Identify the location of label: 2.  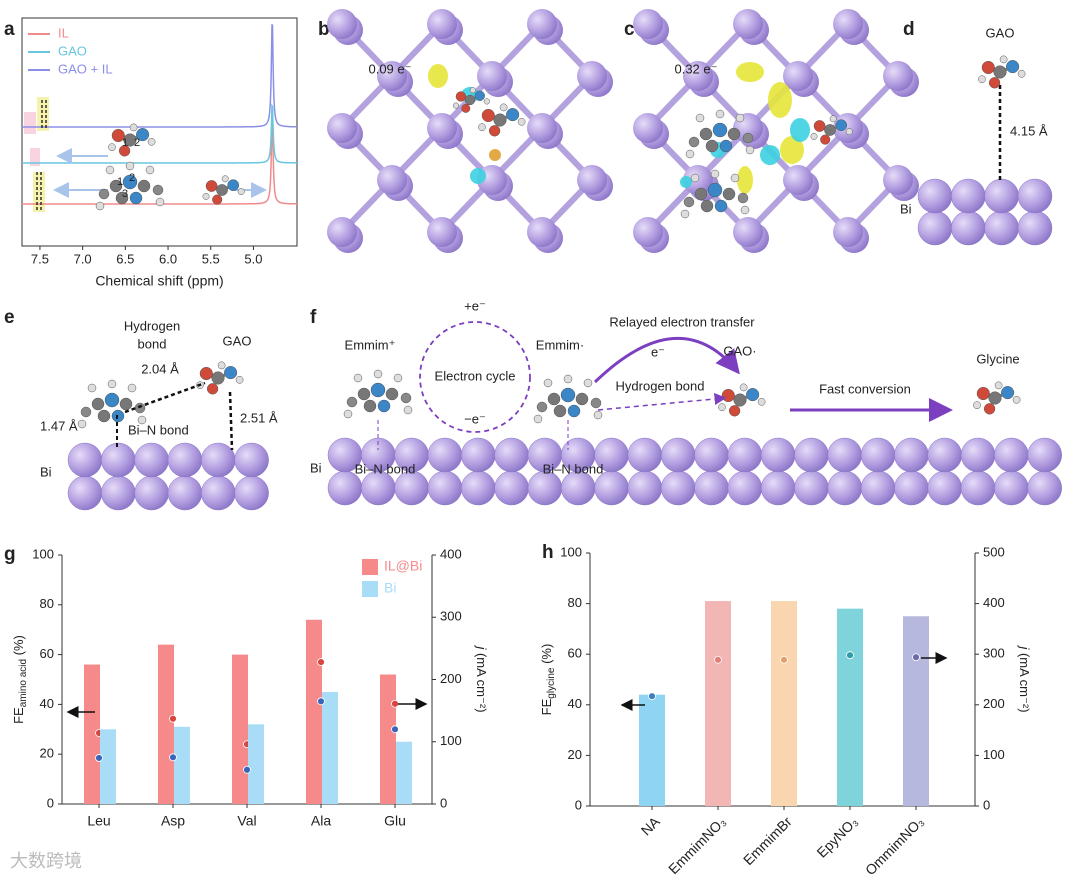
(137, 143).